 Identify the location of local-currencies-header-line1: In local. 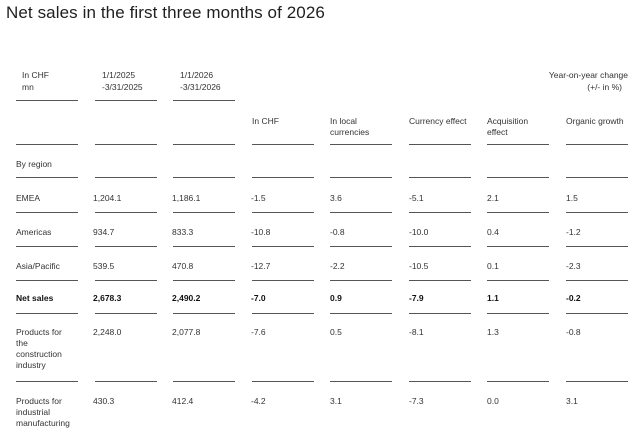
(343, 121).